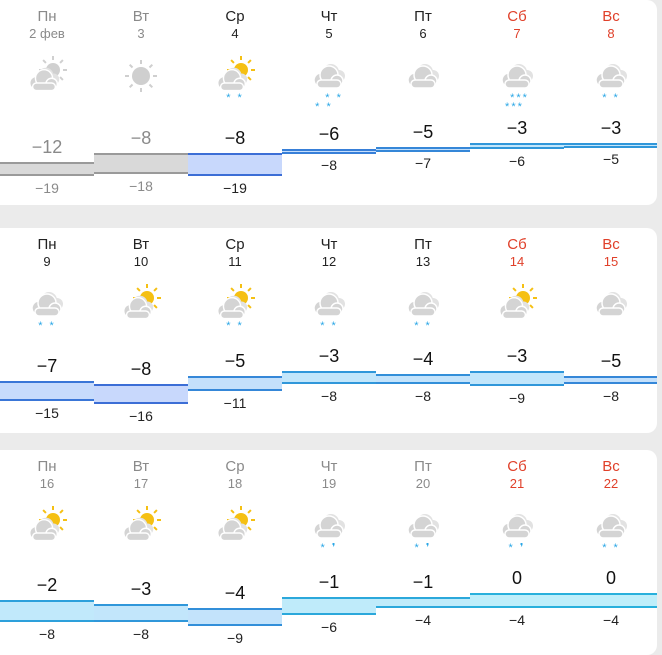 This screenshot has width=662, height=655. What do you see at coordinates (47, 552) in the screenshot?
I see `day-column: Пн 16 −2 −8` at bounding box center [47, 552].